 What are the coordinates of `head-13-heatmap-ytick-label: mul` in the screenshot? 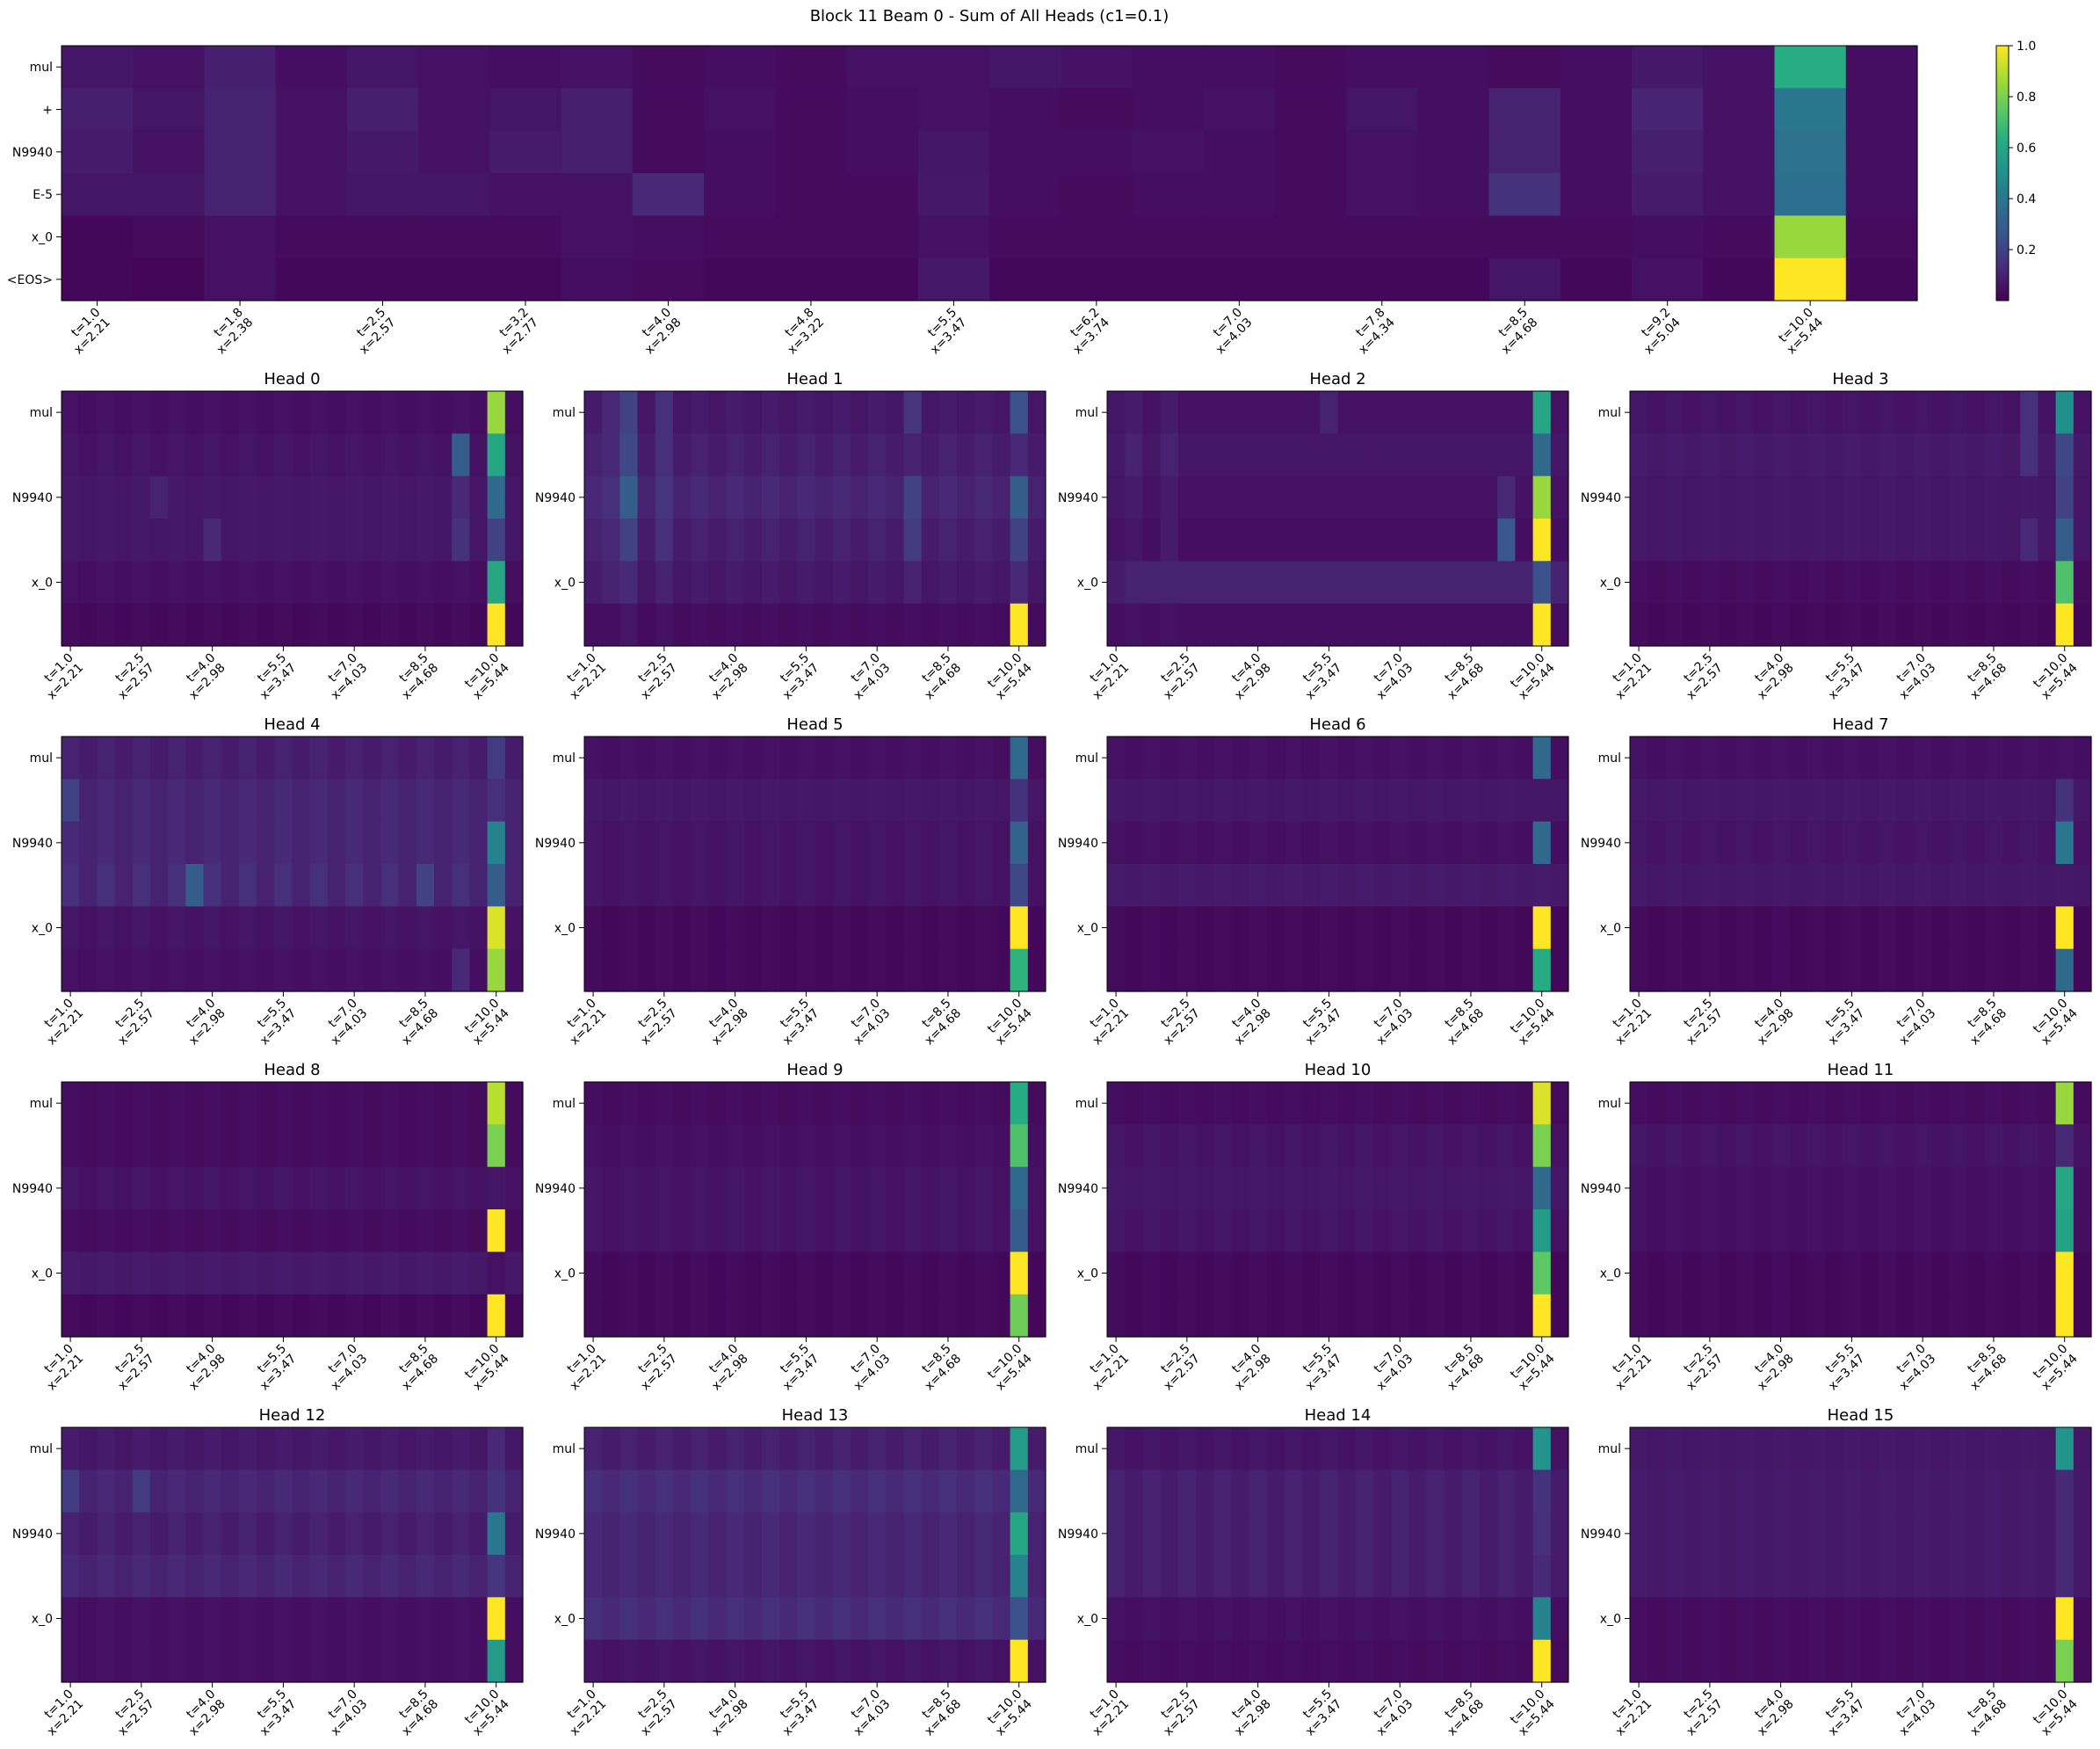 It's located at (564, 1449).